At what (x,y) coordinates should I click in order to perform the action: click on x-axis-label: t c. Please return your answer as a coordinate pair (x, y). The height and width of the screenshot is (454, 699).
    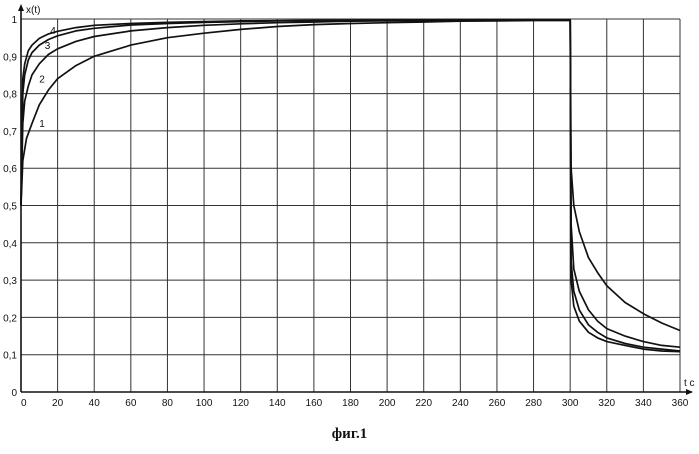
    Looking at the image, I should click on (689, 383).